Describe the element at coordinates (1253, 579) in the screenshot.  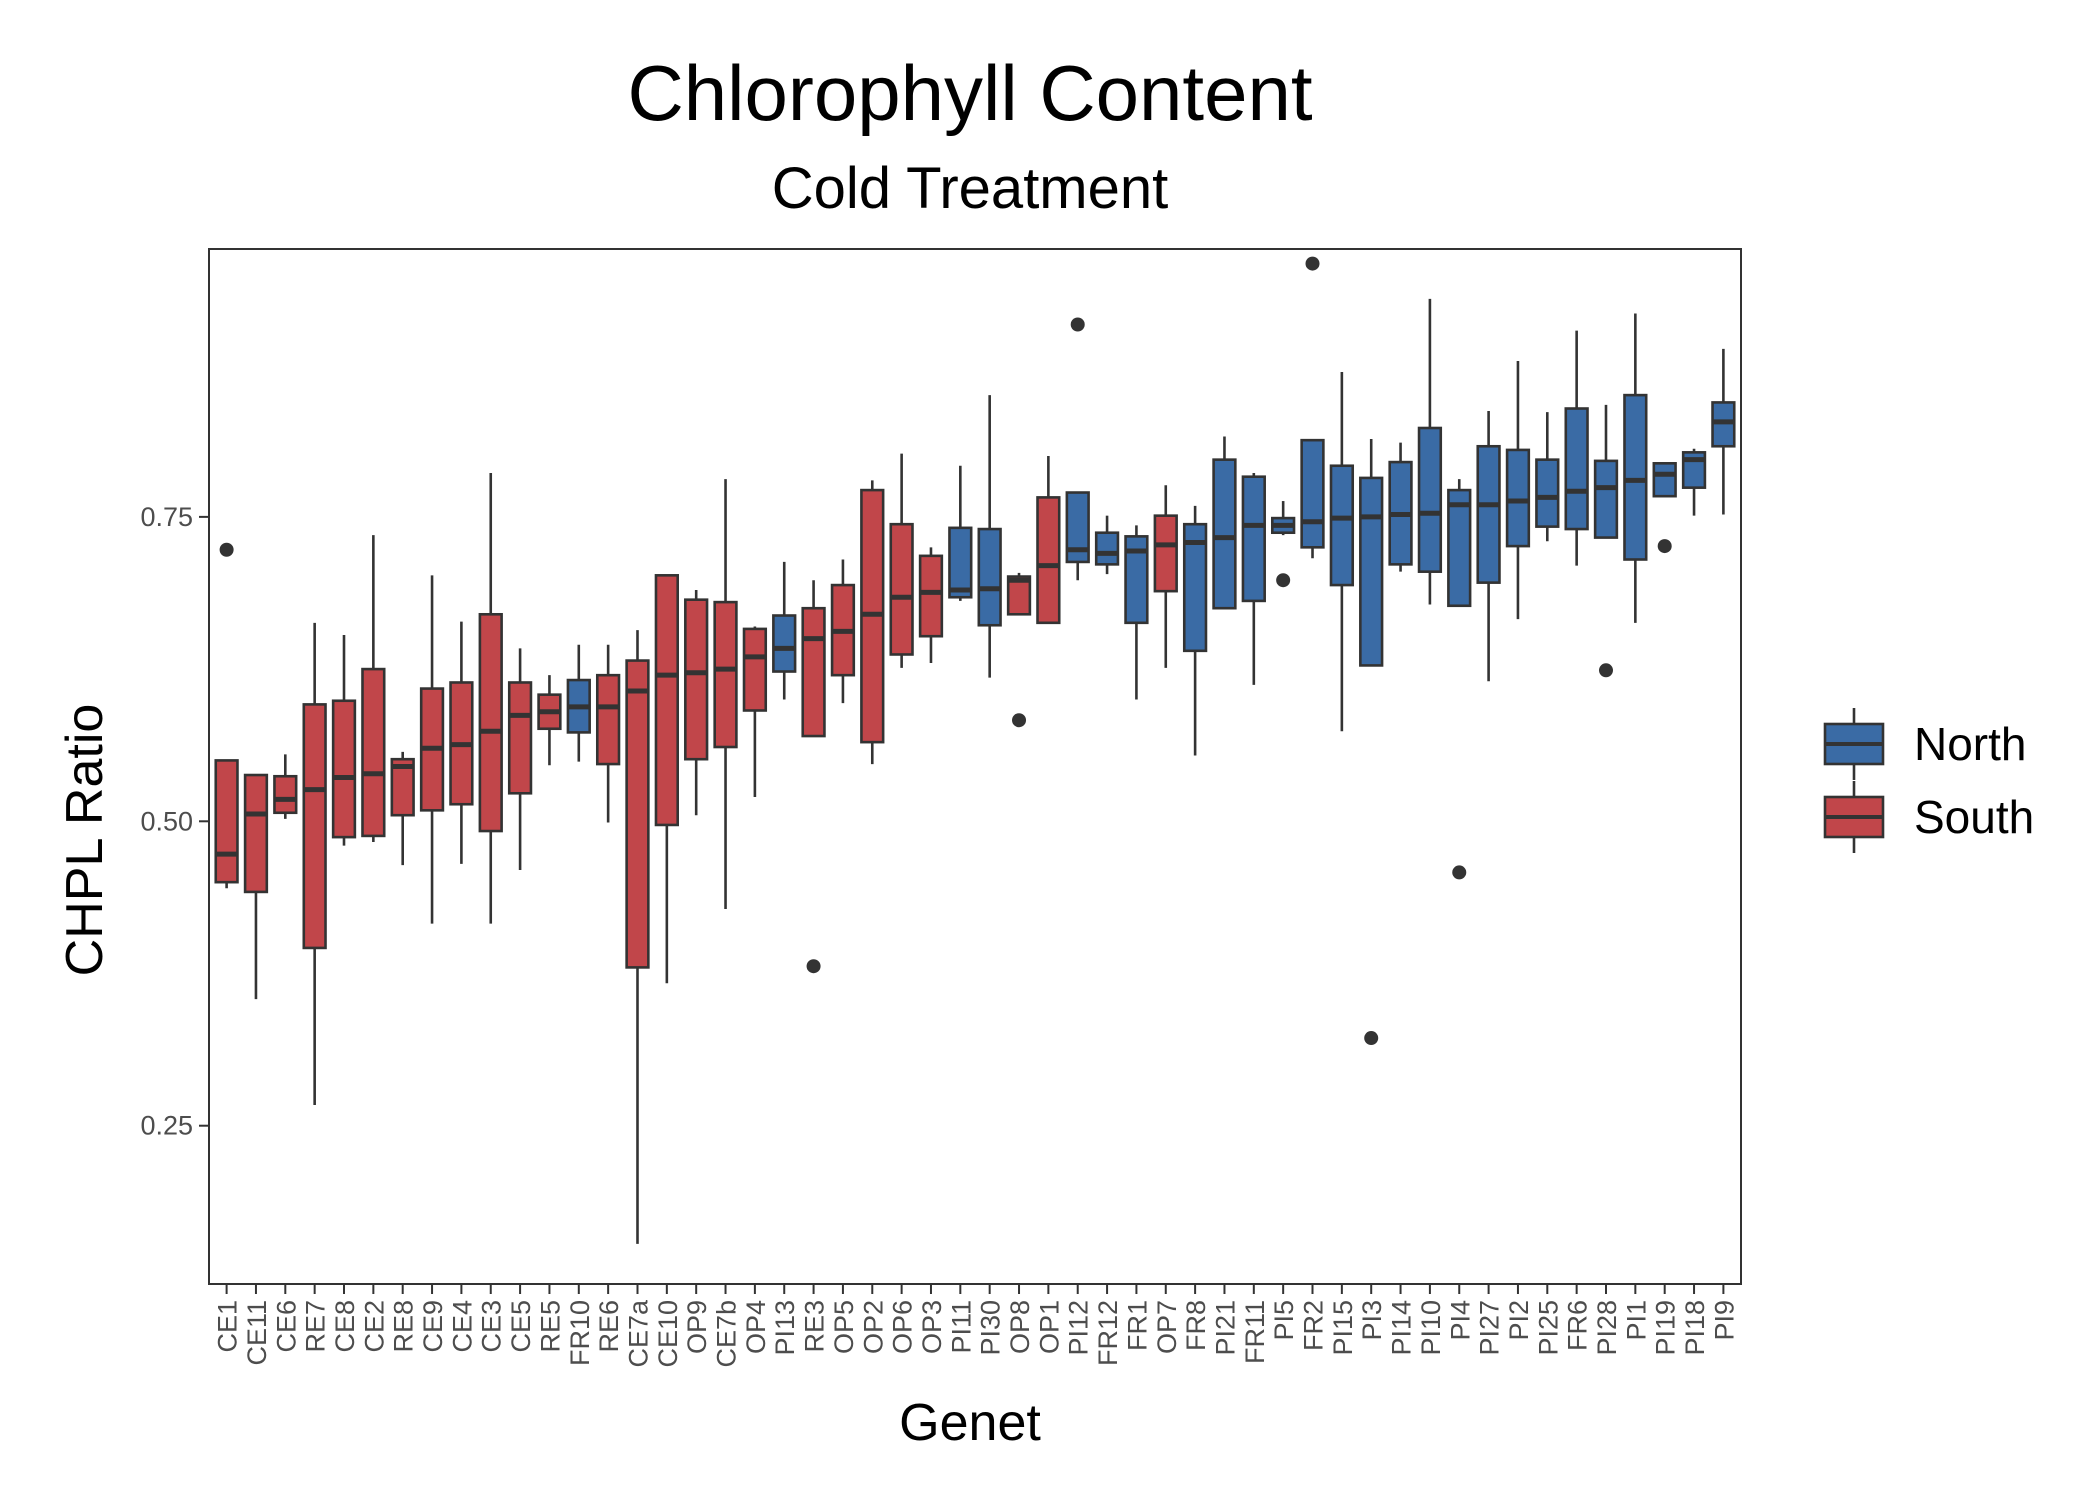
I see `box-FR11` at that location.